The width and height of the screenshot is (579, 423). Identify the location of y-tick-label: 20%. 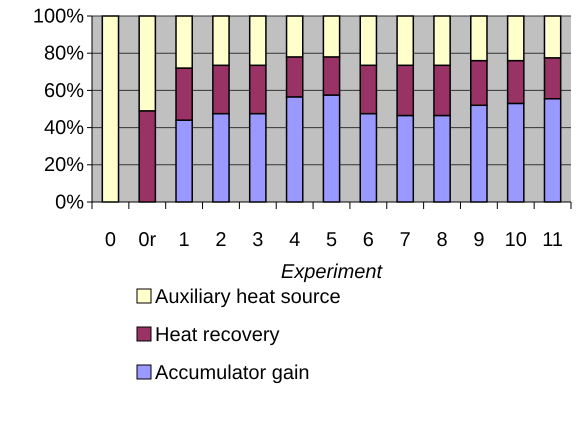
(64, 165).